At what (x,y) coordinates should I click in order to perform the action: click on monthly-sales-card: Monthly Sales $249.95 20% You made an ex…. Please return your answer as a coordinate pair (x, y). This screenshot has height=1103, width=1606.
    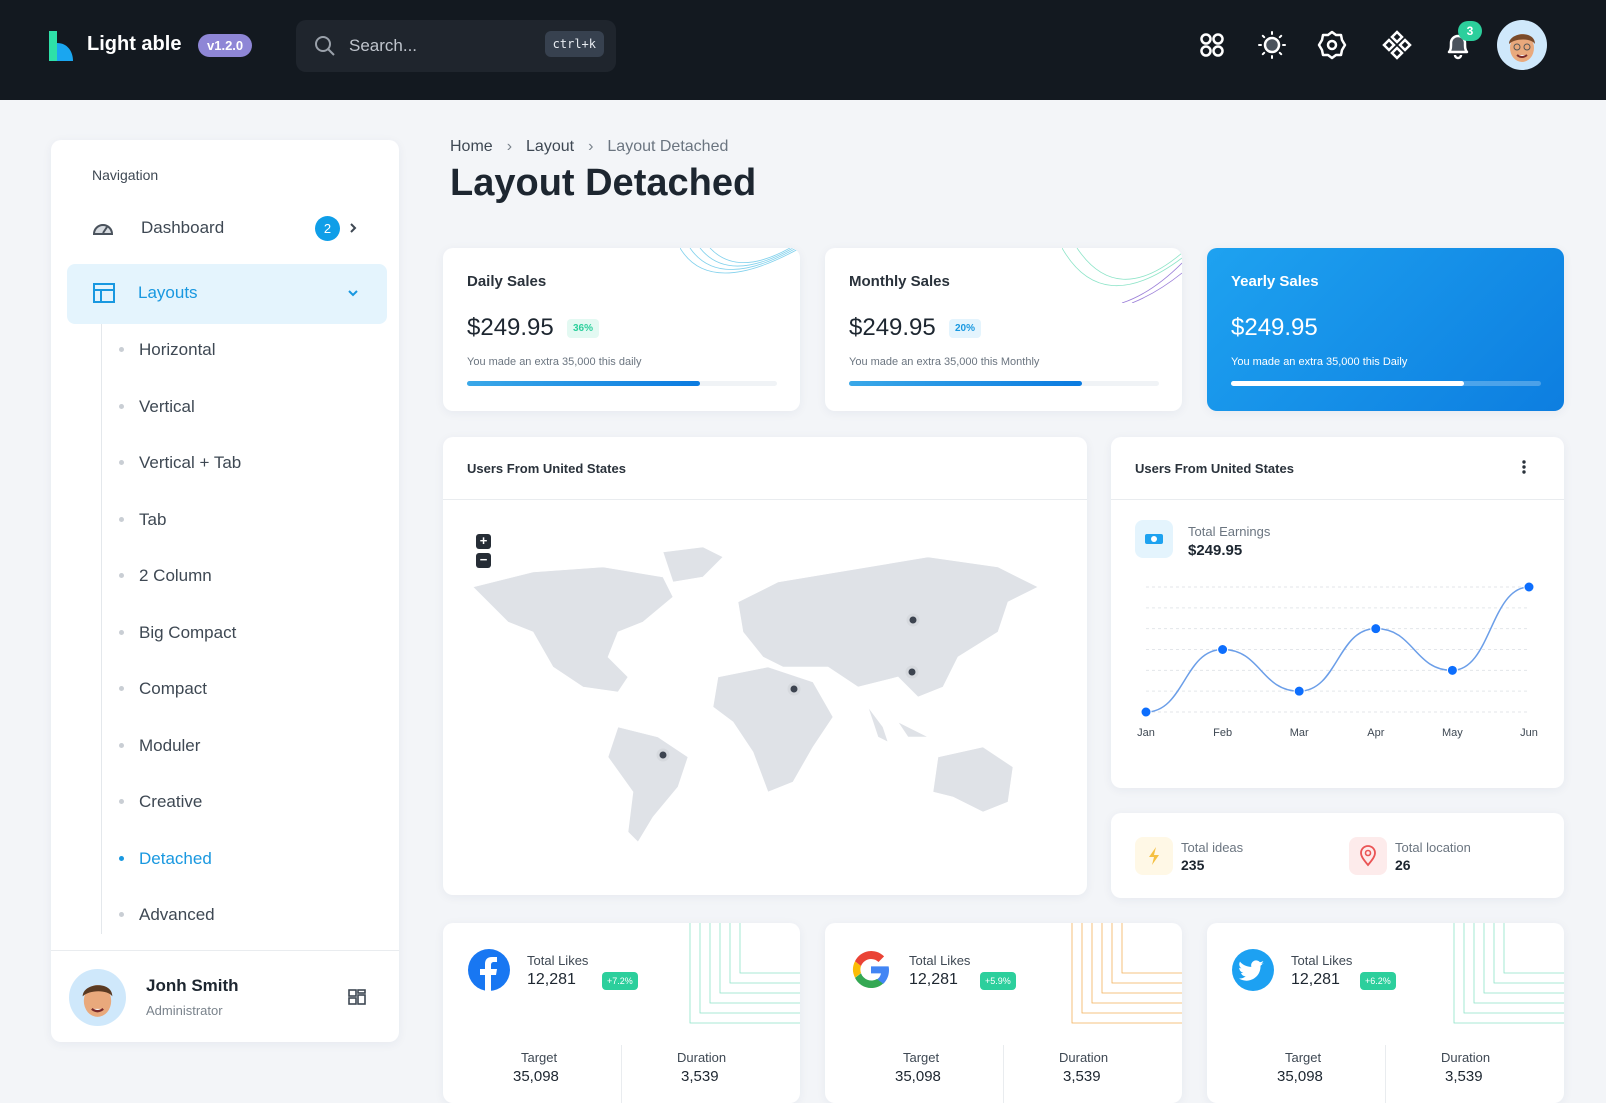
    Looking at the image, I should click on (1003, 329).